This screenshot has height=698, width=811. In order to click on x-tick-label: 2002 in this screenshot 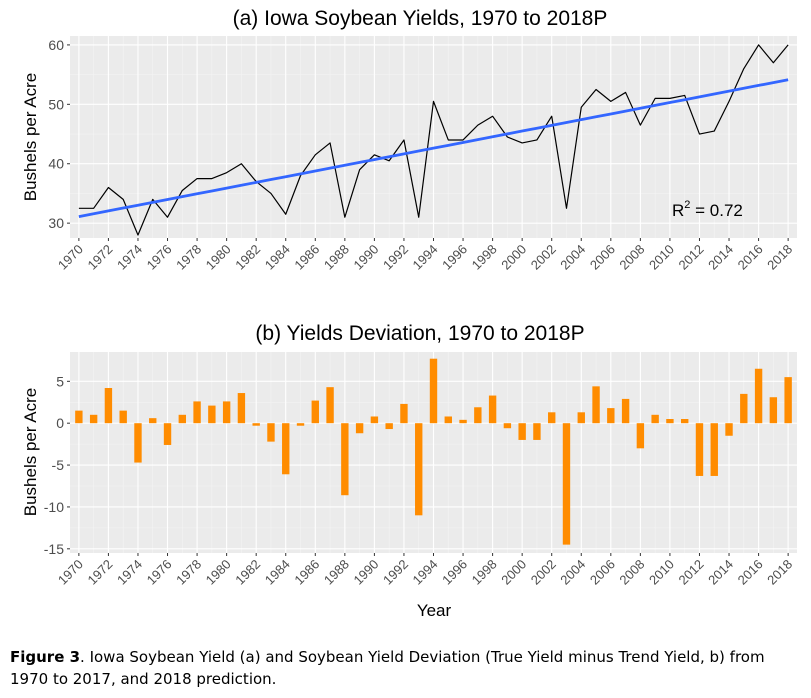, I will do `click(543, 572)`.